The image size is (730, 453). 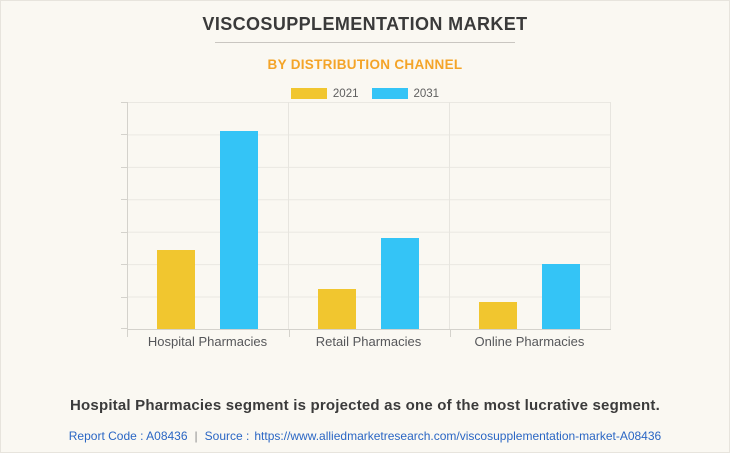 What do you see at coordinates (365, 93) in the screenshot?
I see `chart-legend: 2021 2031` at bounding box center [365, 93].